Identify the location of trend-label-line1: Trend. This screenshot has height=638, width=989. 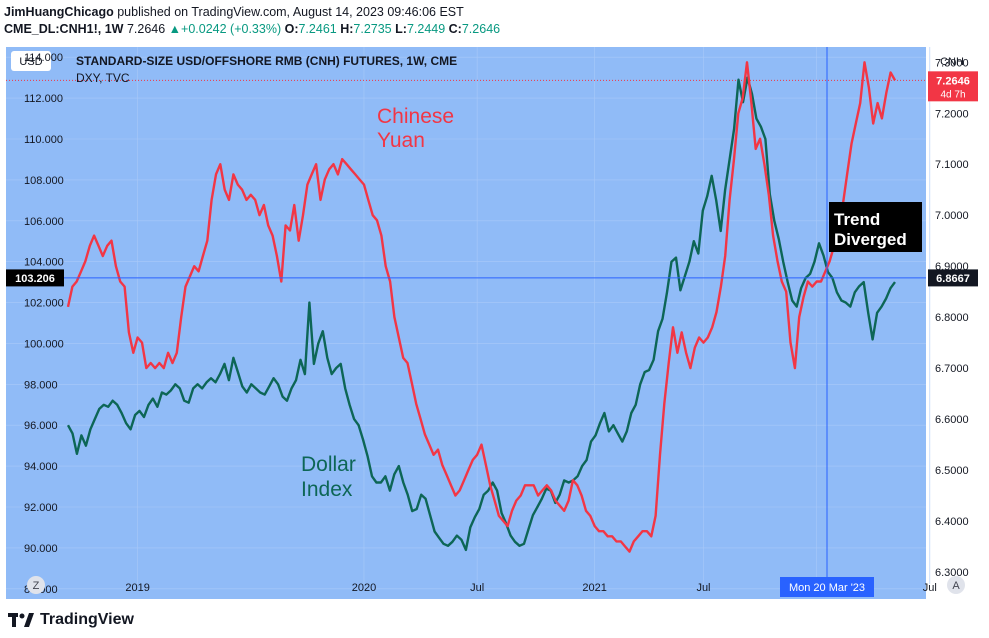
(857, 219).